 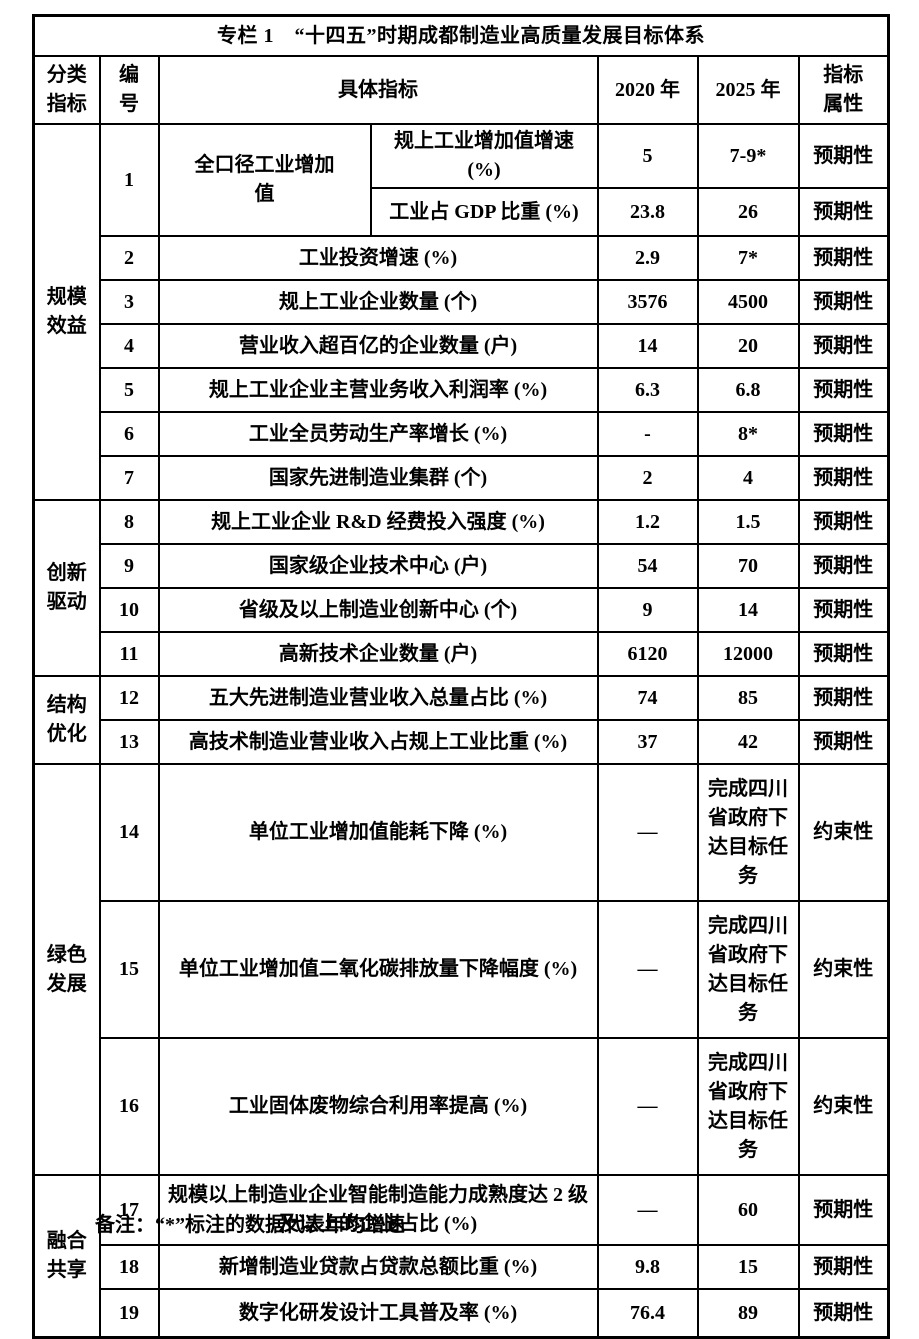 What do you see at coordinates (129, 832) in the screenshot?
I see `row-number: 14` at bounding box center [129, 832].